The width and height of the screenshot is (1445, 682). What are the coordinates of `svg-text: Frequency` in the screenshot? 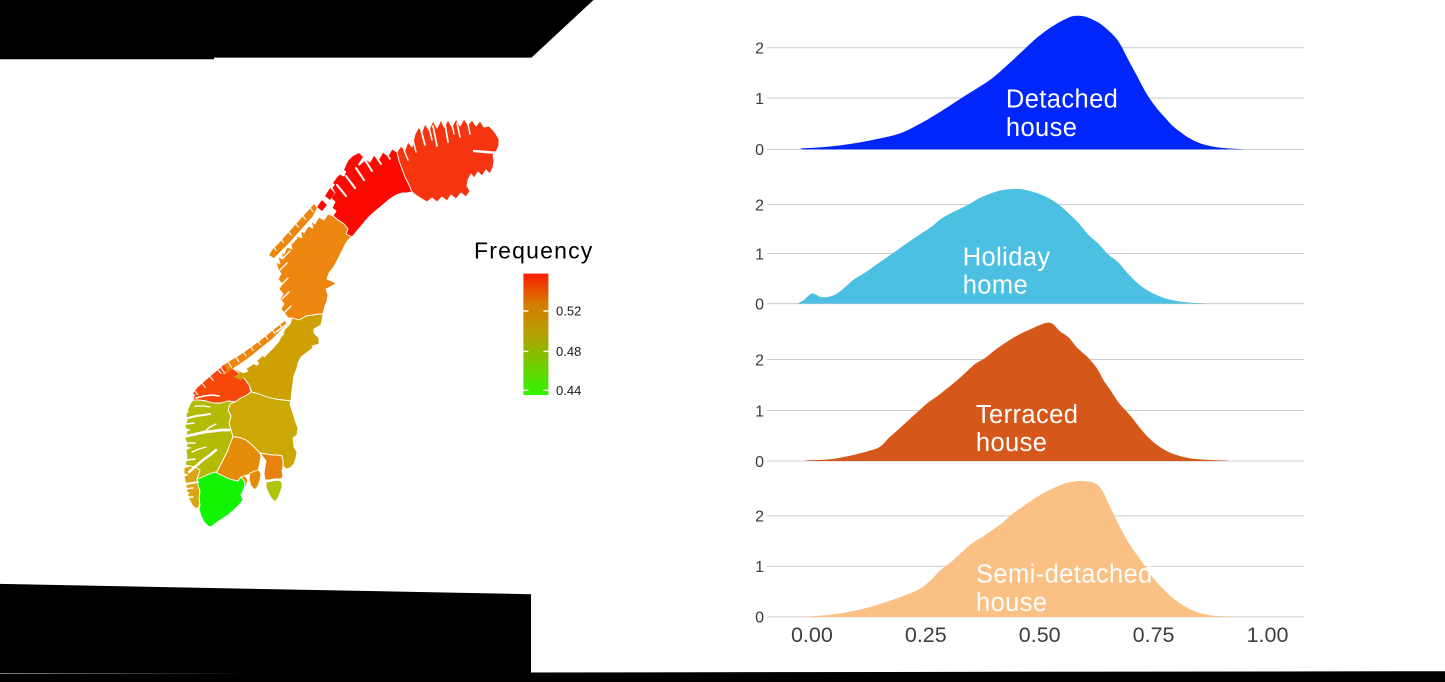 It's located at (533, 251).